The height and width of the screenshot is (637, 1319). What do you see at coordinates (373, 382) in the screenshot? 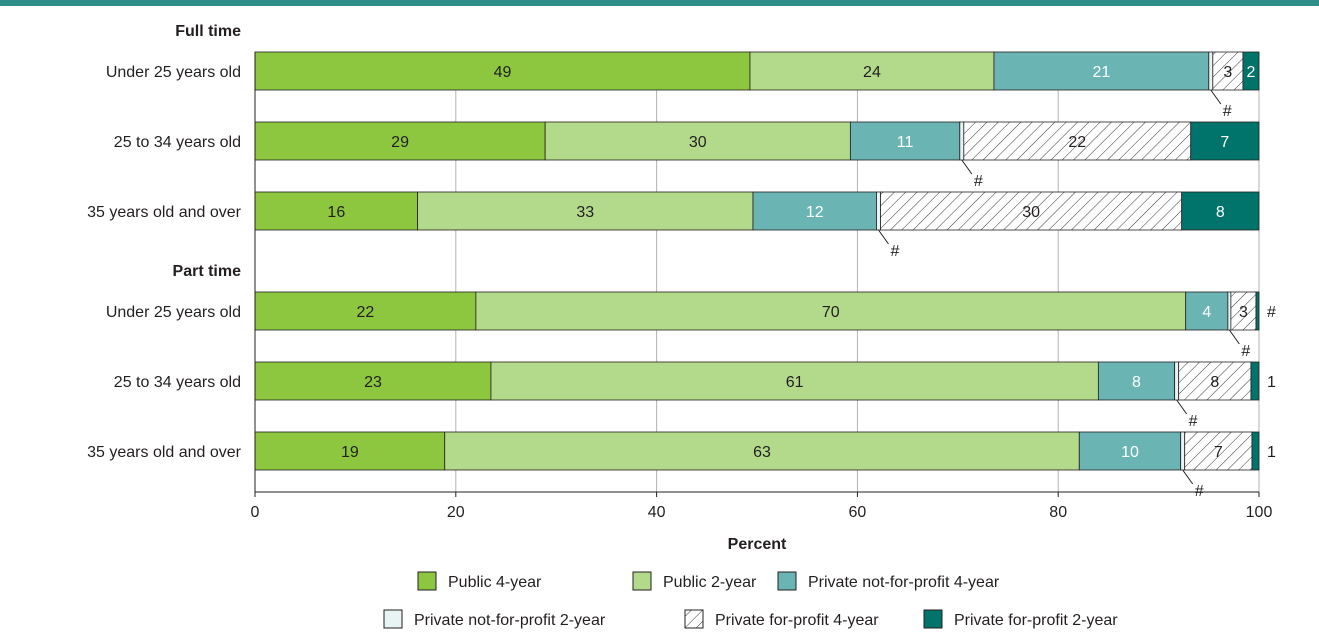
I see `value-label-1-1-0: 23` at bounding box center [373, 382].